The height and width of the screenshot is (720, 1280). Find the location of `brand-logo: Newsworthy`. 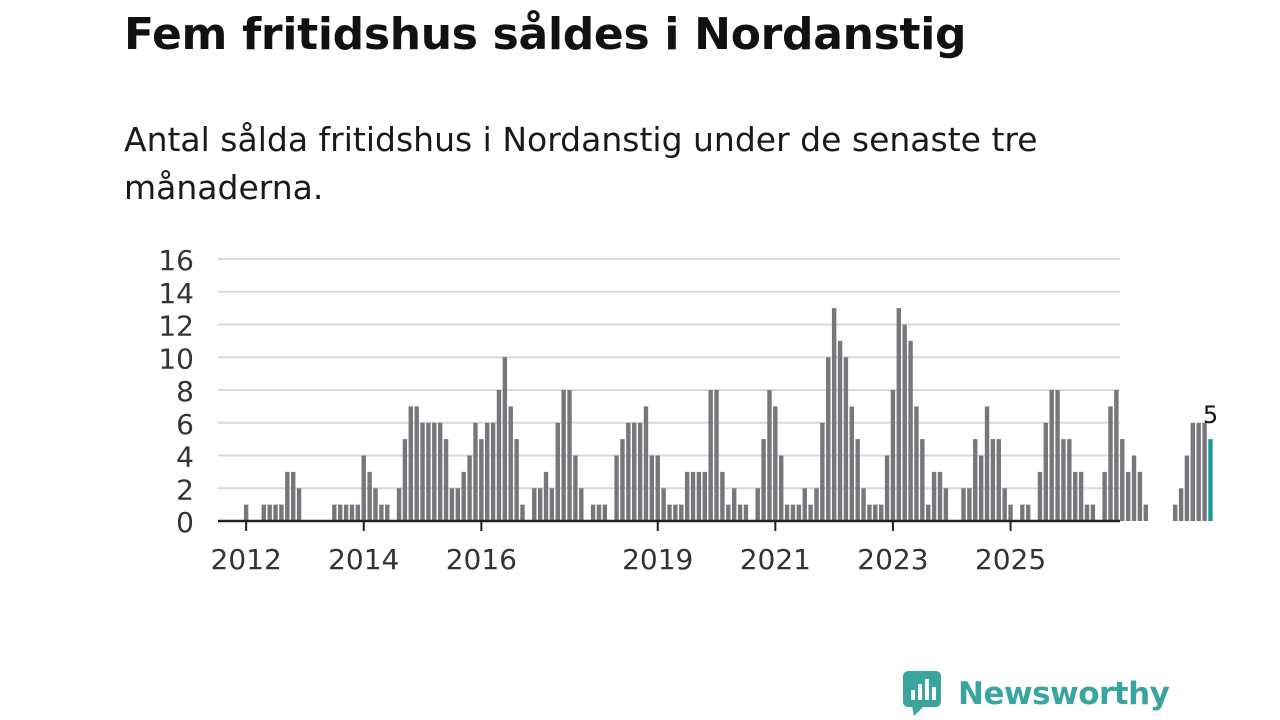

brand-logo: Newsworthy is located at coordinates (1036, 694).